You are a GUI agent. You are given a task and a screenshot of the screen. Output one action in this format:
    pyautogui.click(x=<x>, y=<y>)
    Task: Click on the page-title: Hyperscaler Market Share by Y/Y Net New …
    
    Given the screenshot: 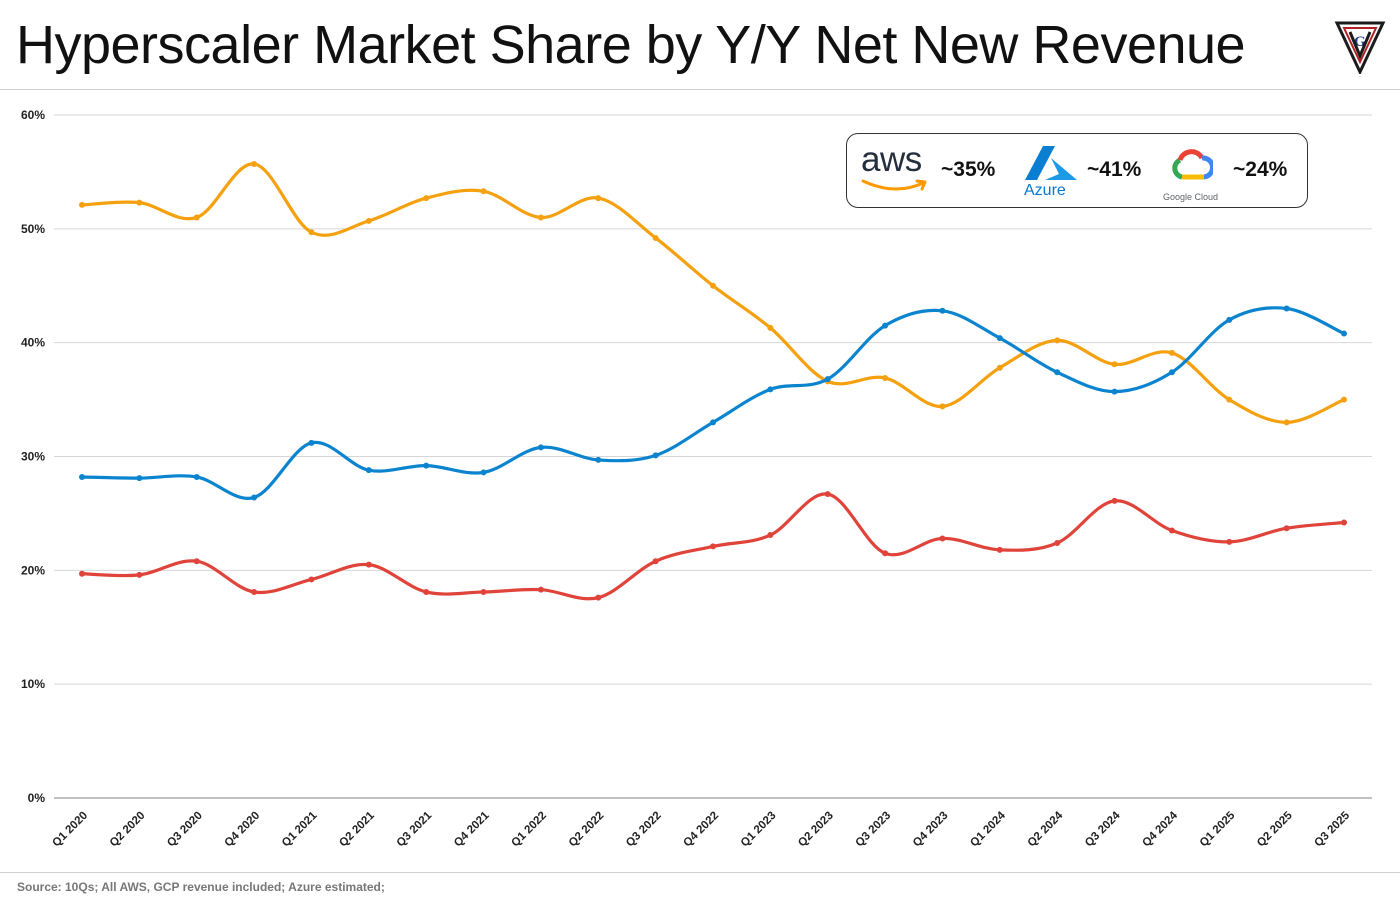 What is the action you would take?
    pyautogui.click(x=631, y=45)
    